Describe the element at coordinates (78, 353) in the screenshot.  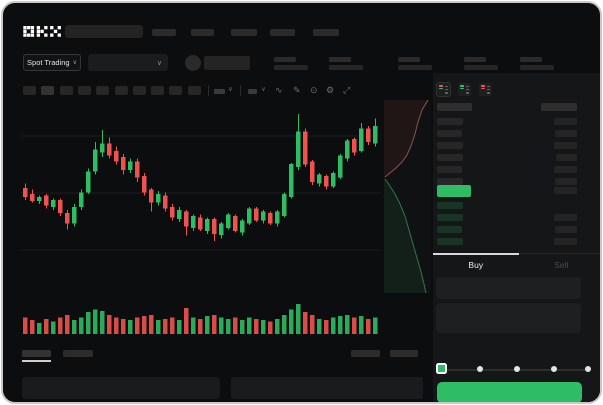
I see `bottom-tab-history` at that location.